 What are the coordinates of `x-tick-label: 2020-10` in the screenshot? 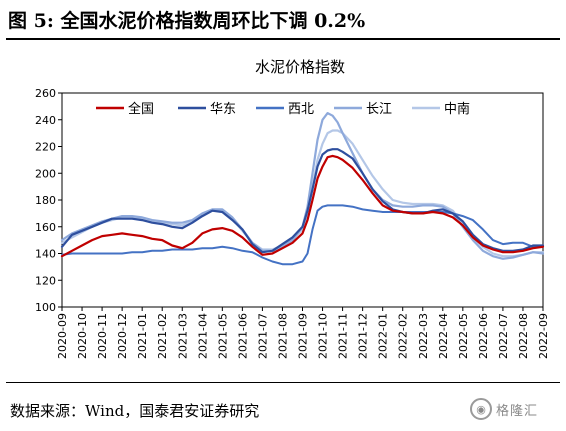 It's located at (82, 336).